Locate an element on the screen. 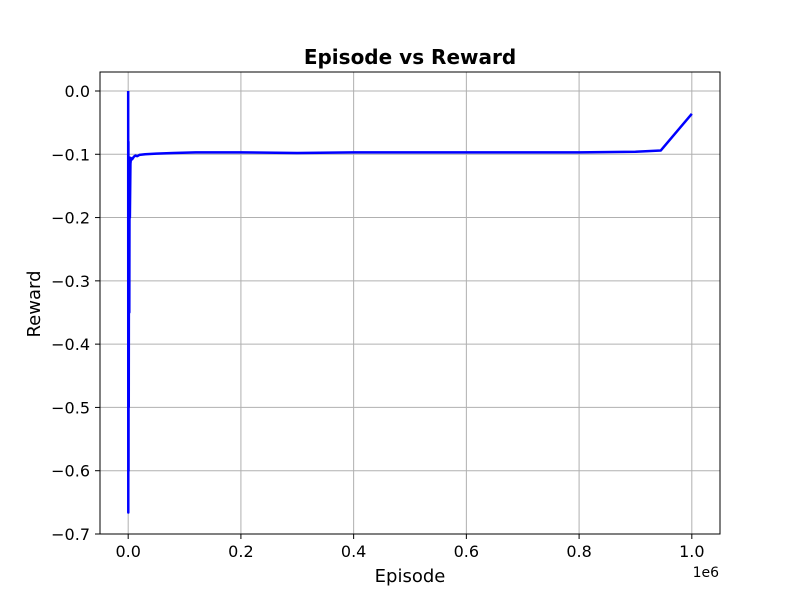 Image resolution: width=800 pixels, height=600 pixels. y-tick-label: −0.3 is located at coordinates (70, 281).